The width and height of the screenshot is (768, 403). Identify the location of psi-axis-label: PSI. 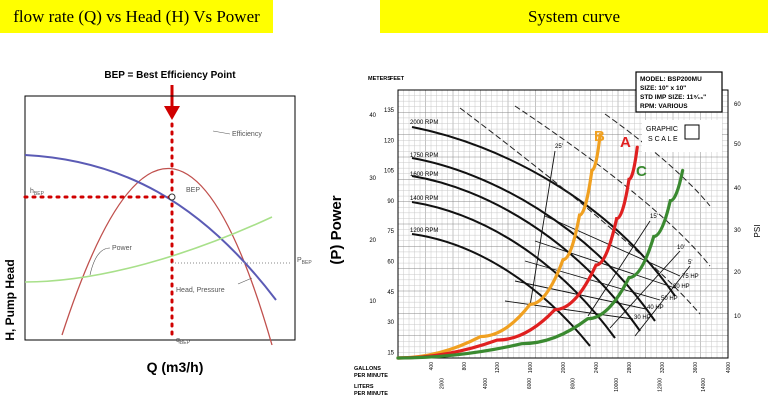
(757, 231).